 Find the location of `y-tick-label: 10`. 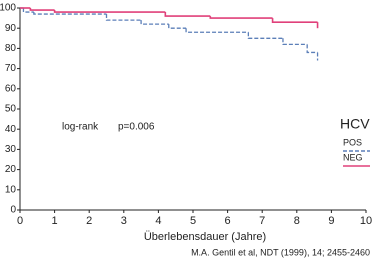

y-tick-label: 10 is located at coordinates (11, 189).